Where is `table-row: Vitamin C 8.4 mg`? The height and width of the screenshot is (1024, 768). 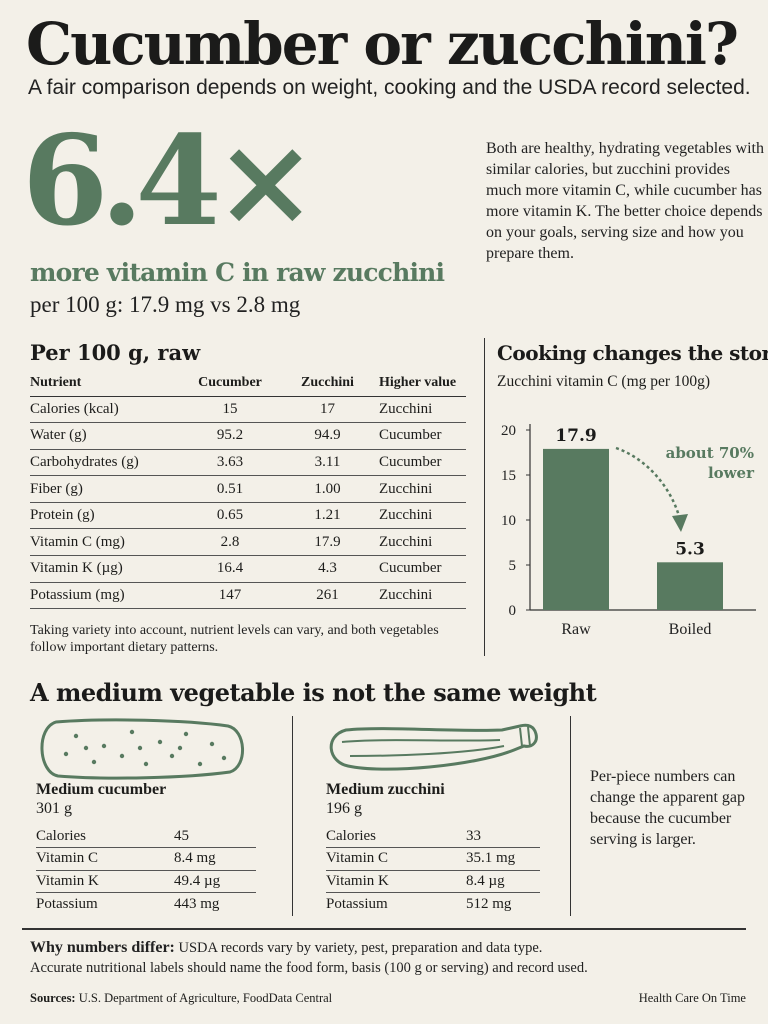 table-row: Vitamin C 8.4 mg is located at coordinates (146, 859).